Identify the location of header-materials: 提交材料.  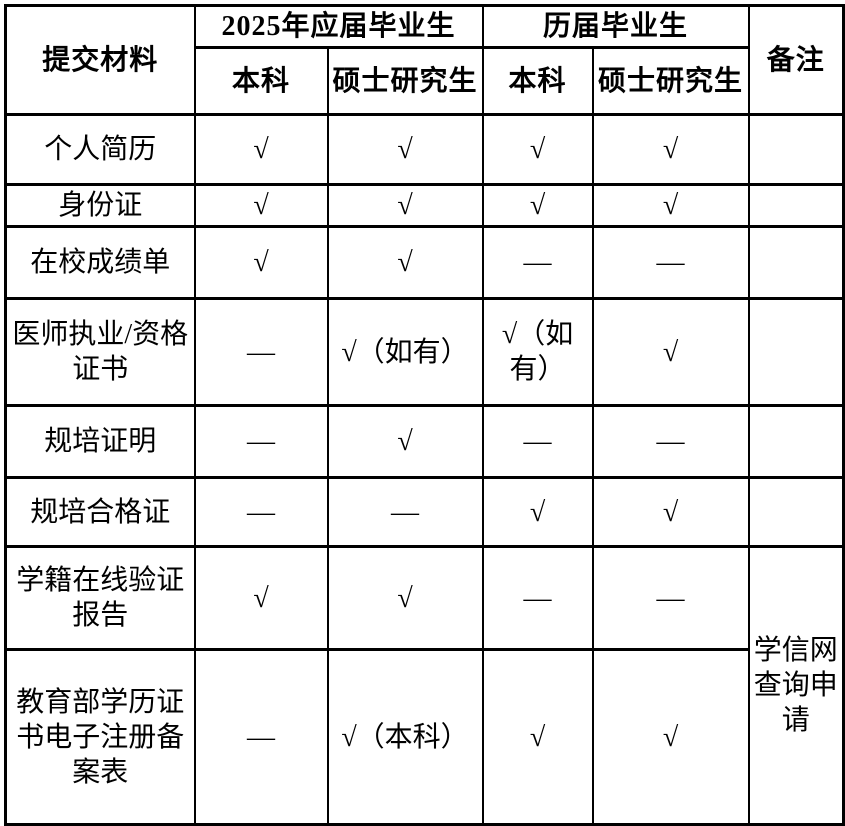
(100, 60).